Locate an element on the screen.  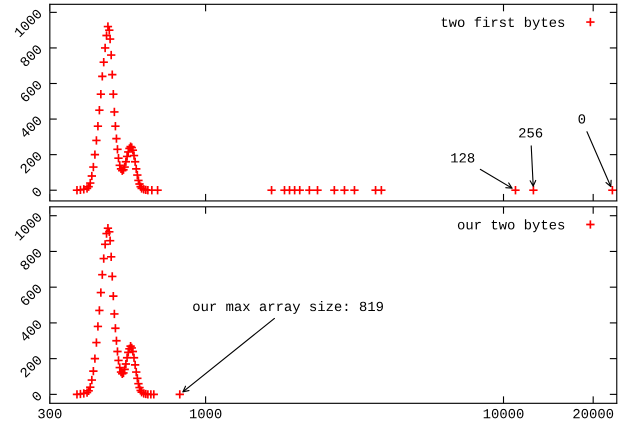
x-tick-label: 300 is located at coordinates (50, 413).